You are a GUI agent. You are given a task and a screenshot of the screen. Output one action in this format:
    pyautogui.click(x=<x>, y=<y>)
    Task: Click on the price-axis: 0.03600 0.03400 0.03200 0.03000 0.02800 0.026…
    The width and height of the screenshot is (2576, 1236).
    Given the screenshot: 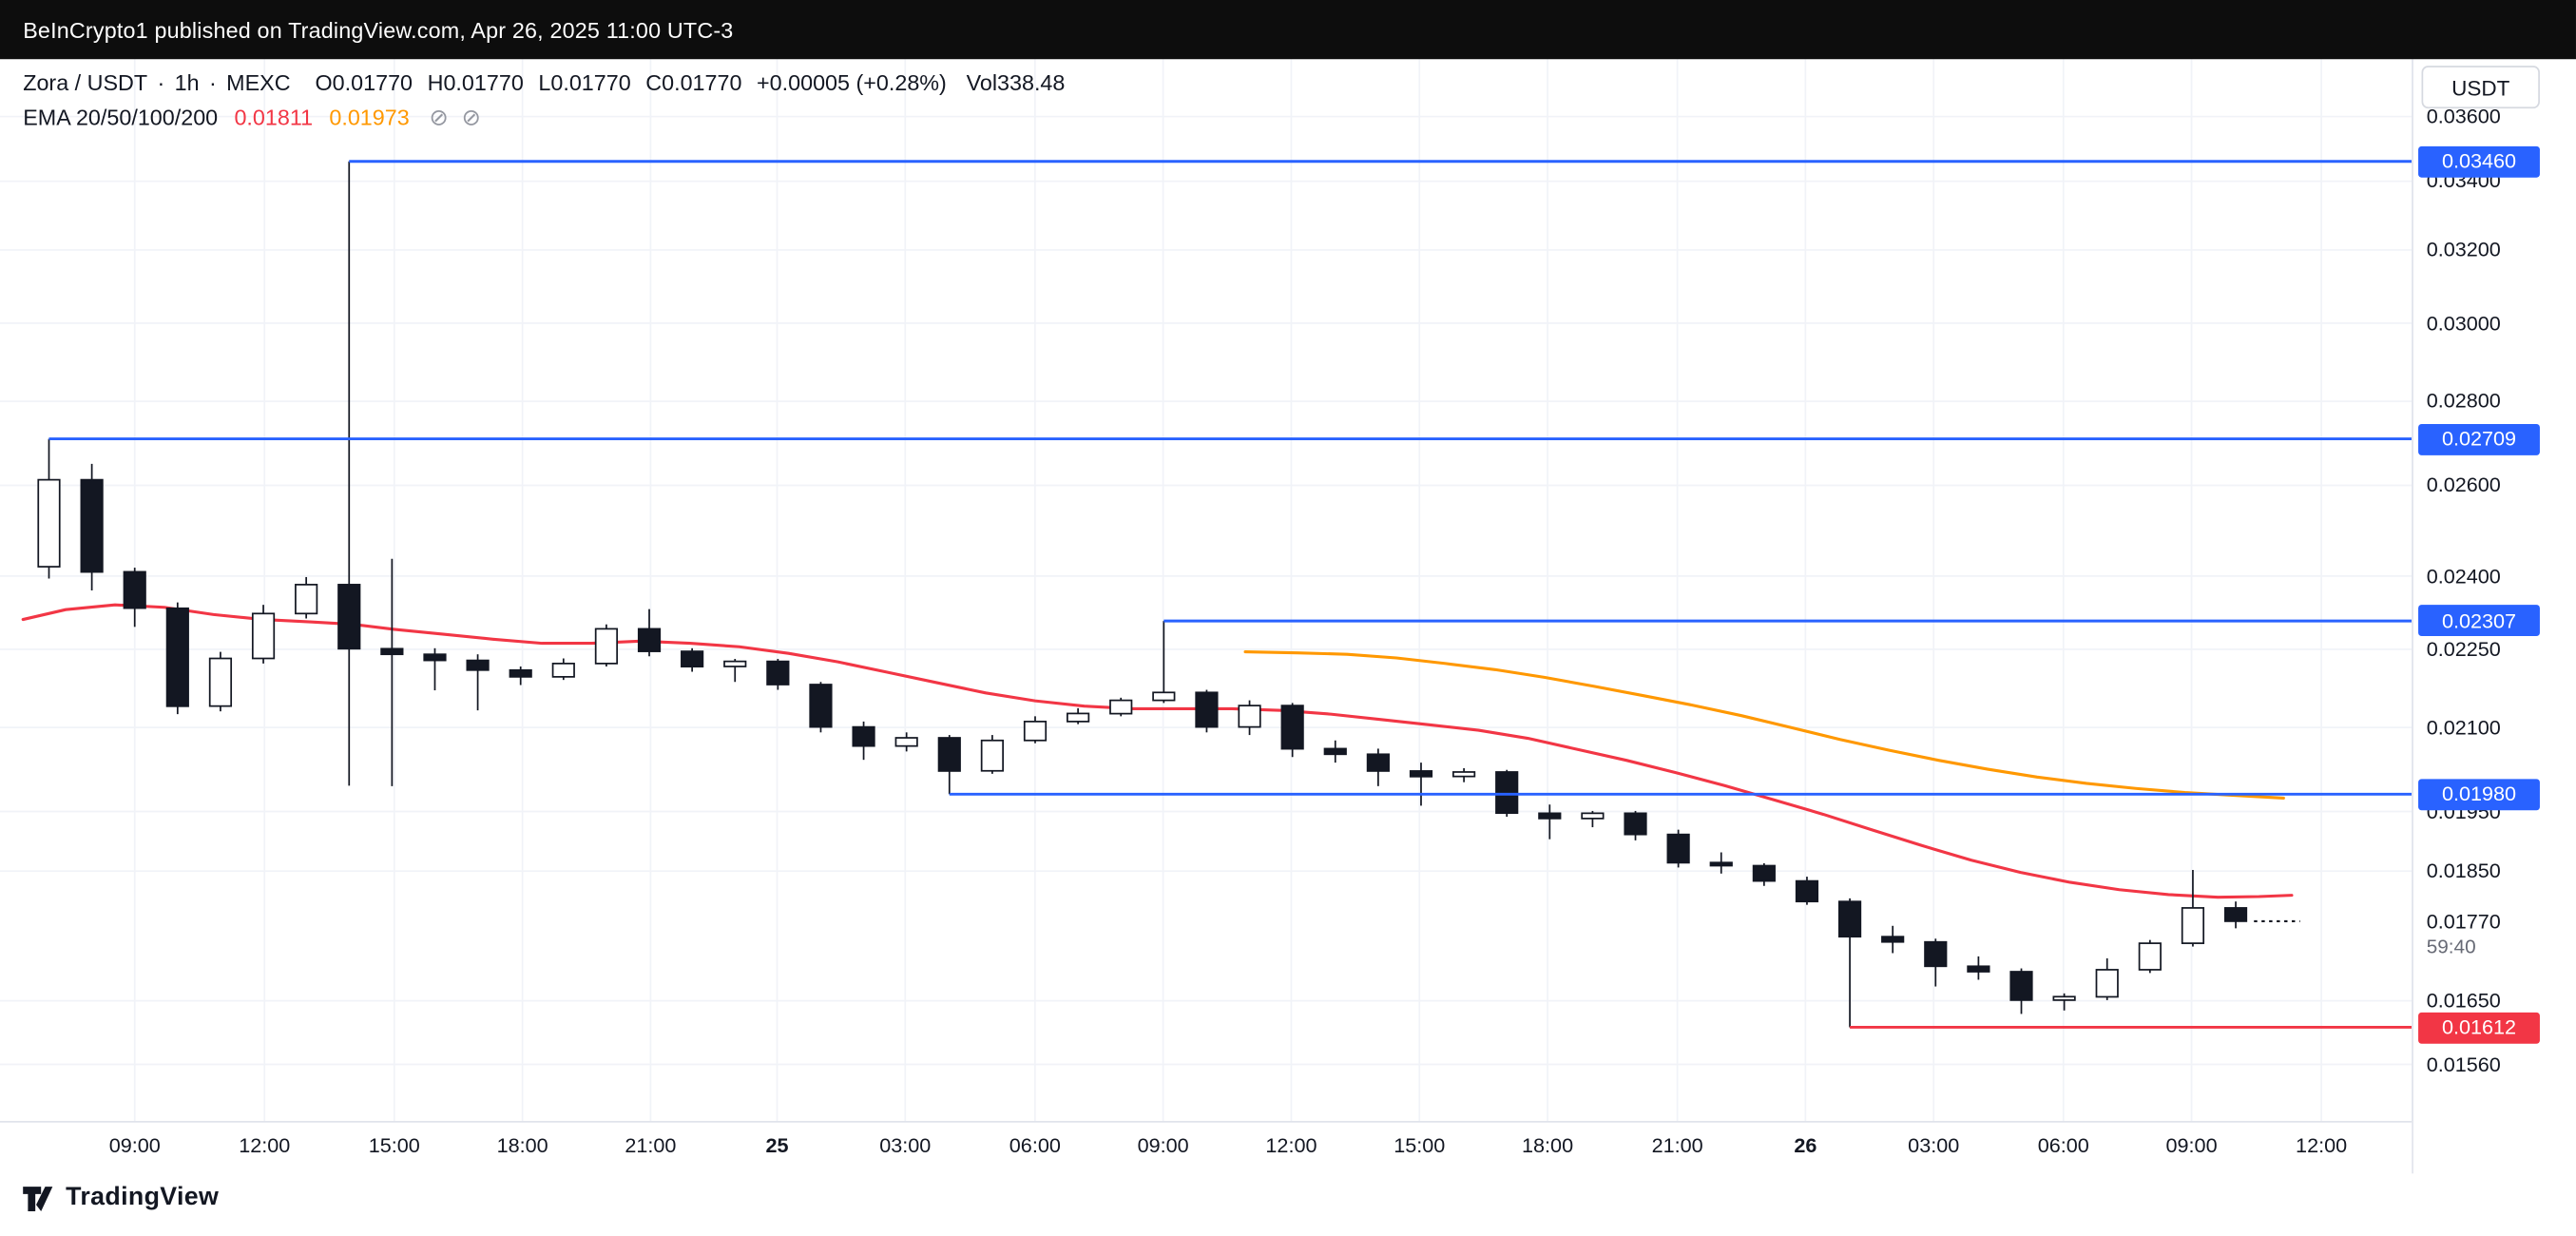 What is the action you would take?
    pyautogui.click(x=2494, y=617)
    